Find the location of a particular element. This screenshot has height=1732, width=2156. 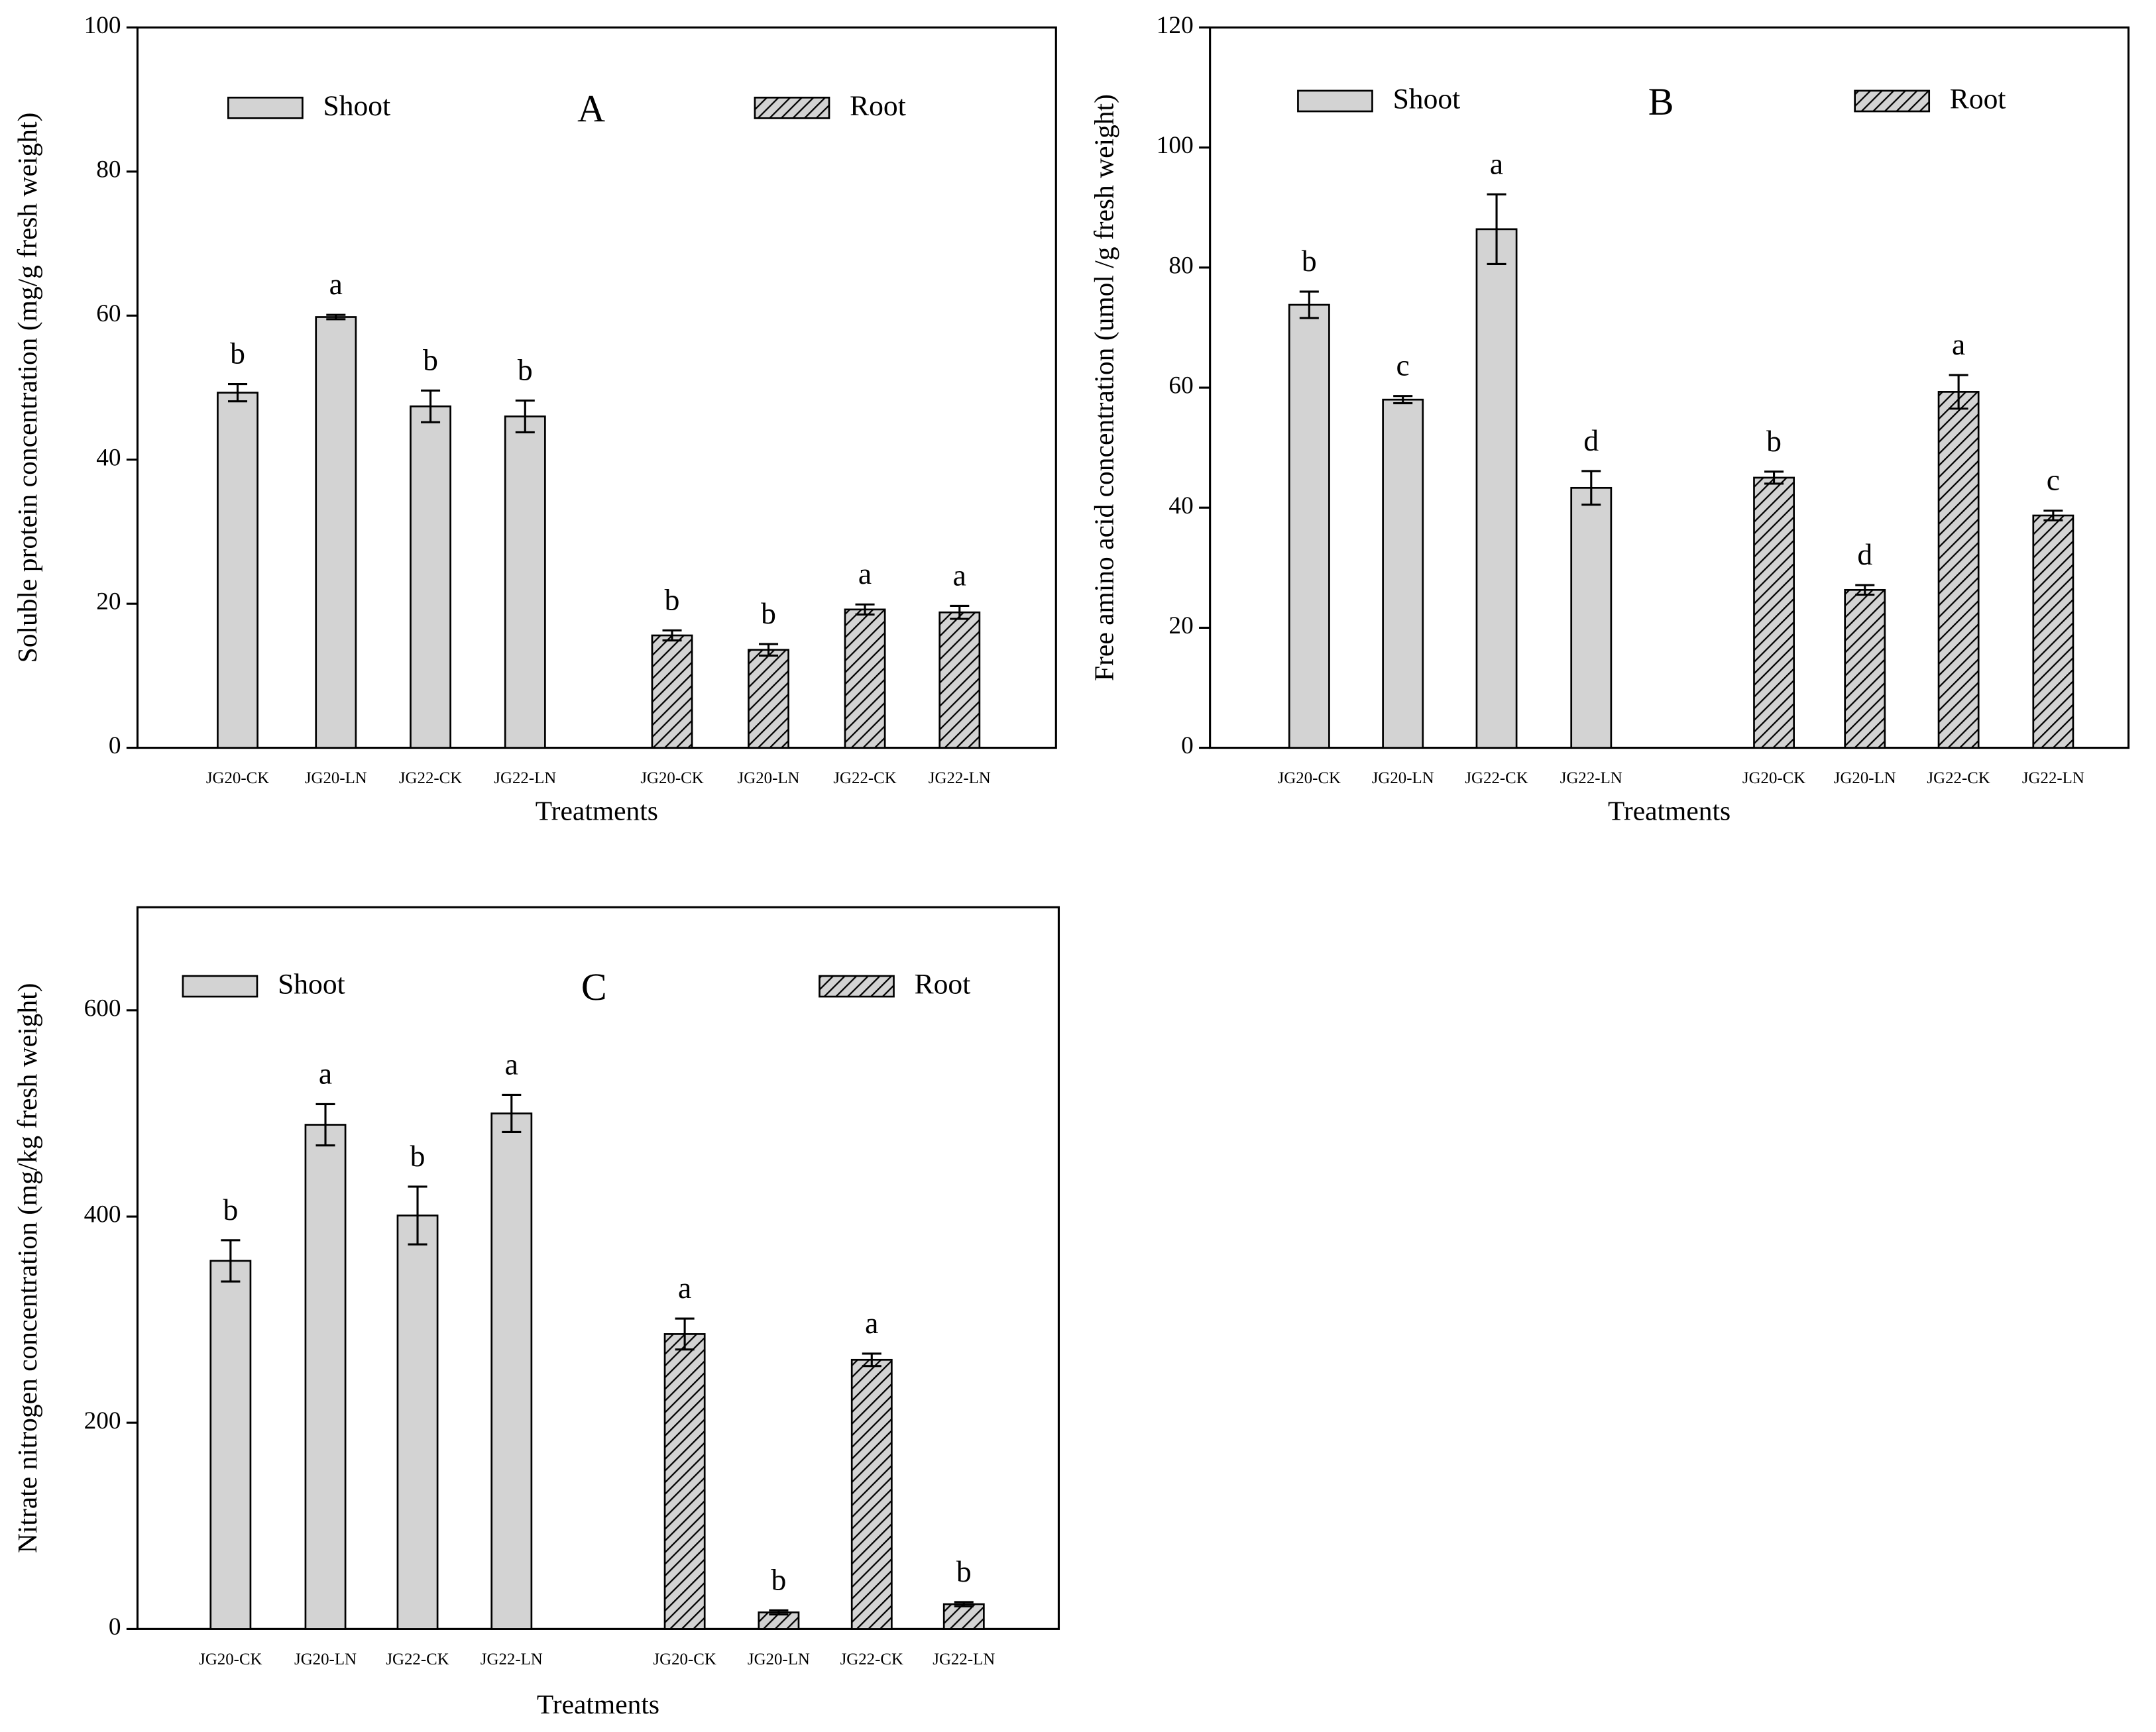

y-tick-label: 400 is located at coordinates (103, 1214).